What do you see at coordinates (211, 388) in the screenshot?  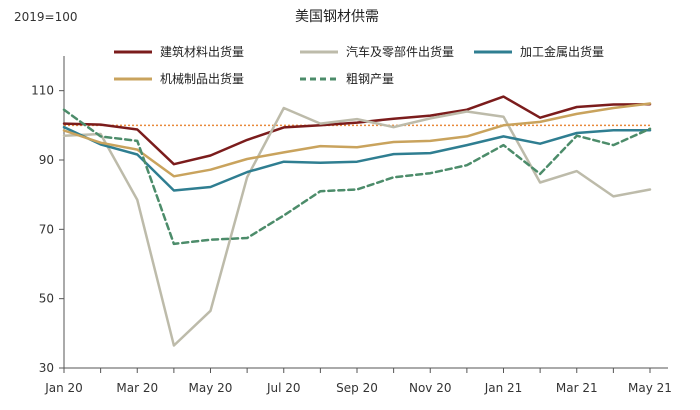 I see `x-tick-label-may-20: May 20` at bounding box center [211, 388].